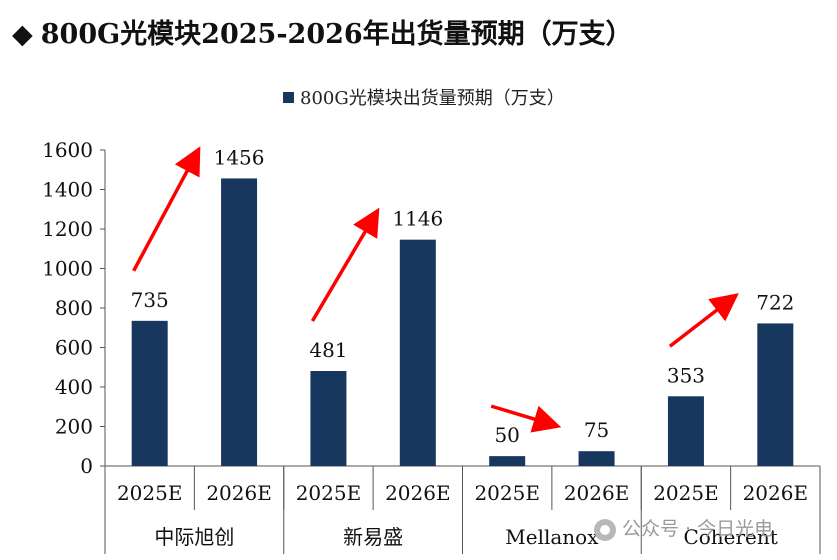  What do you see at coordinates (596, 430) in the screenshot?
I see `bar-value-label: 75` at bounding box center [596, 430].